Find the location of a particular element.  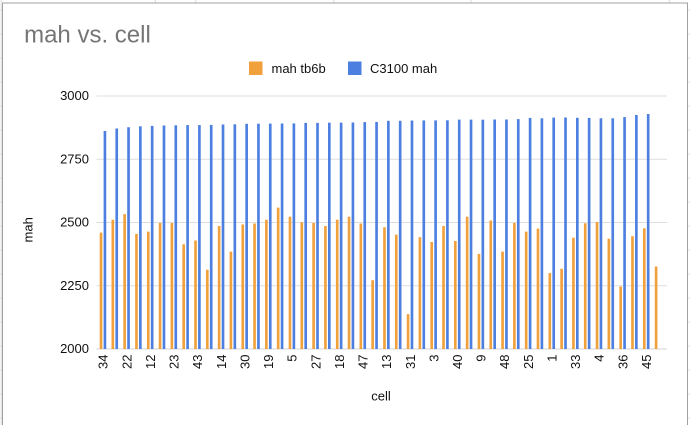

svg-text: 43 is located at coordinates (197, 362).